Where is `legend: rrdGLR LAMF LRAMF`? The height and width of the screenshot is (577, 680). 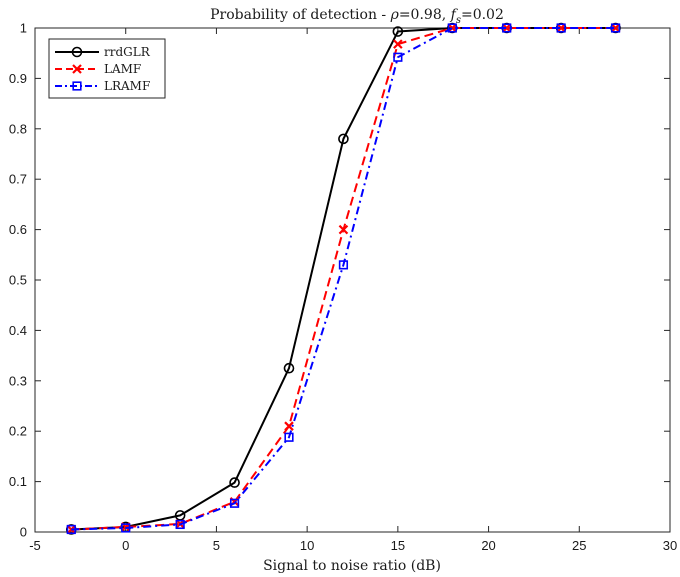
legend: rrdGLR LAMF LRAMF is located at coordinates (107, 68).